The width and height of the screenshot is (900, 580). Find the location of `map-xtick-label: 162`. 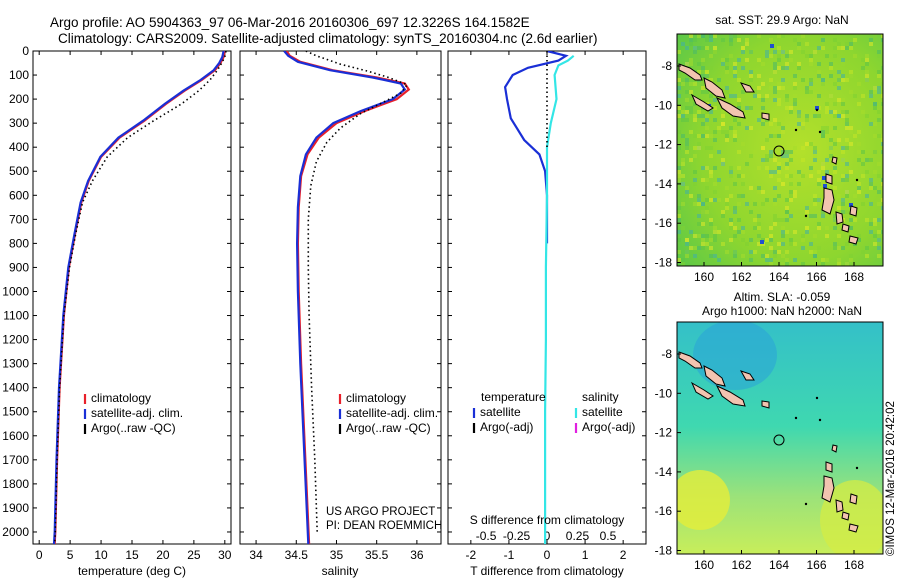

map-xtick-label: 162 is located at coordinates (741, 277).